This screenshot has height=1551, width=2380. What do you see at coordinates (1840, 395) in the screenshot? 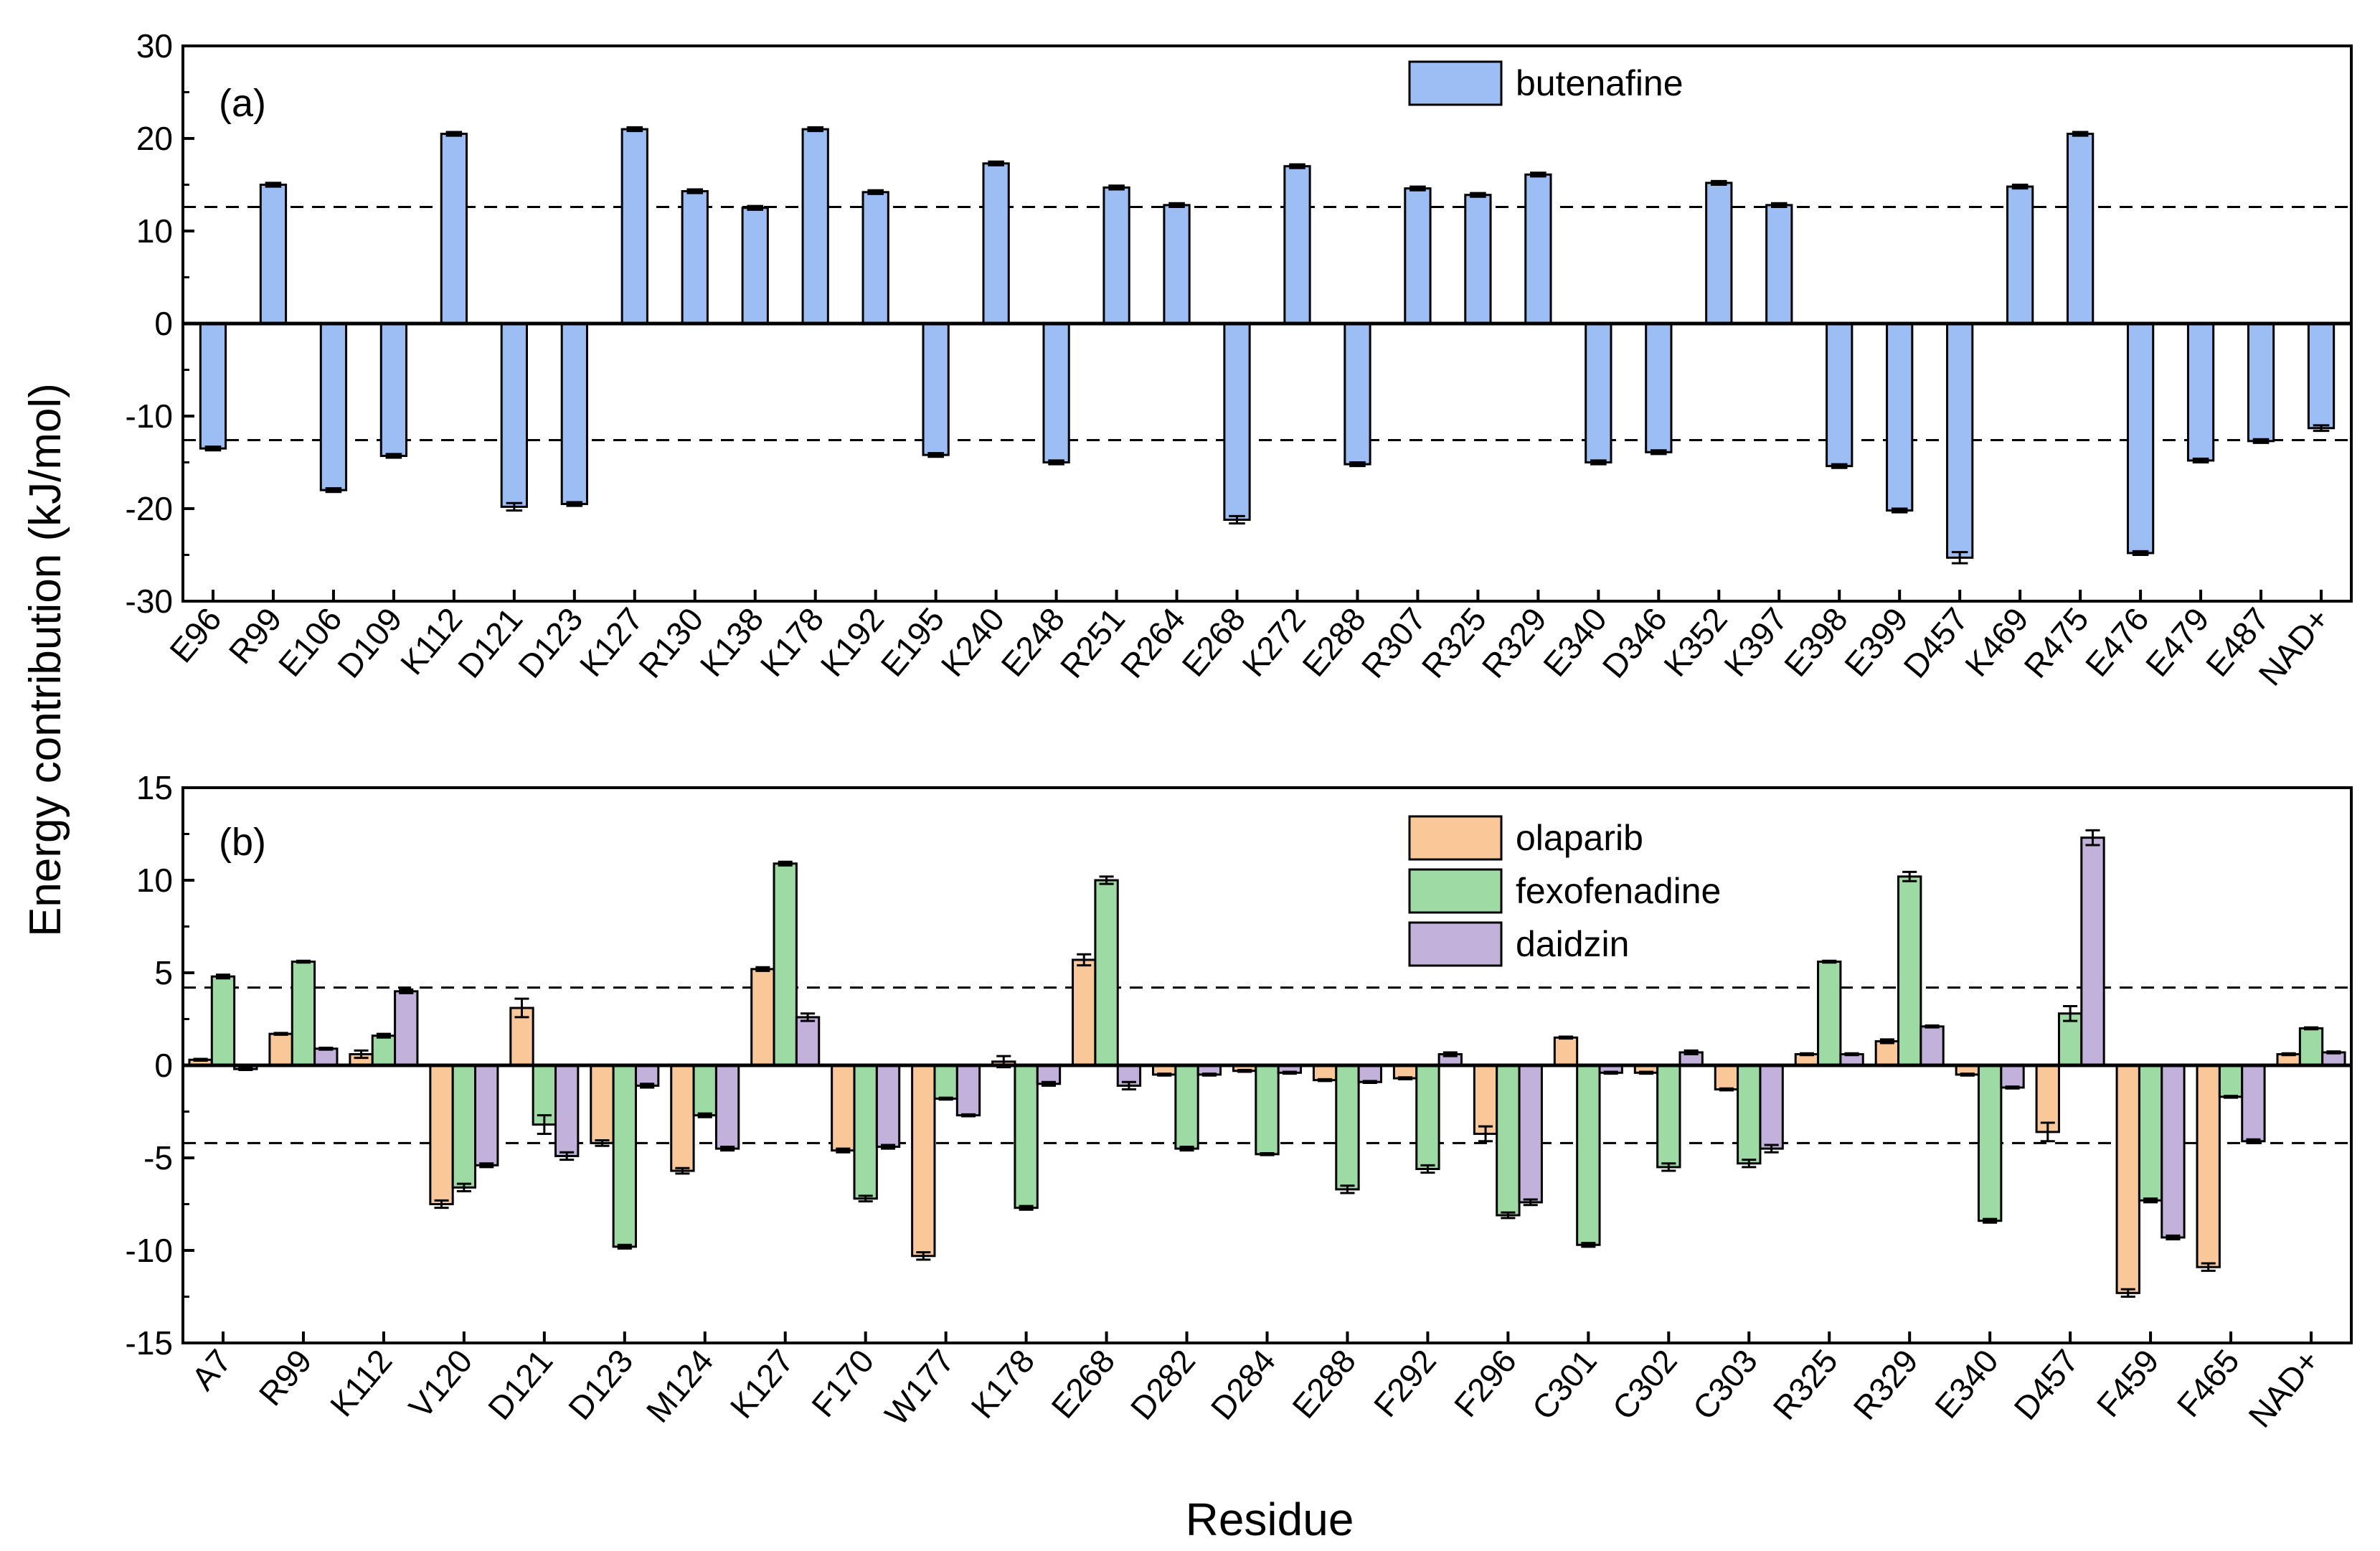
I see `bar-butenafine-E398` at bounding box center [1840, 395].